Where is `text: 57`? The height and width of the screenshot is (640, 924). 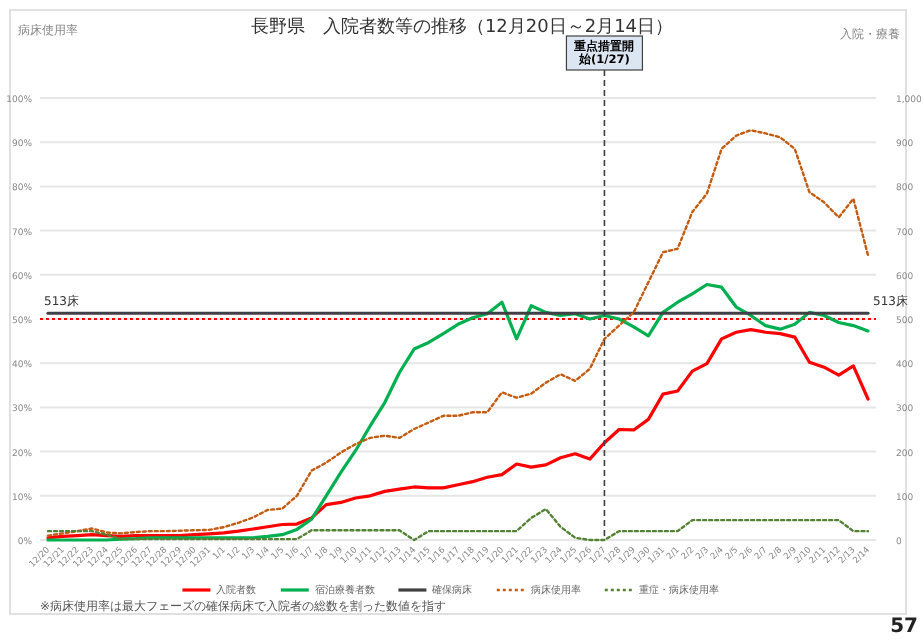
text: 57 is located at coordinates (904, 627).